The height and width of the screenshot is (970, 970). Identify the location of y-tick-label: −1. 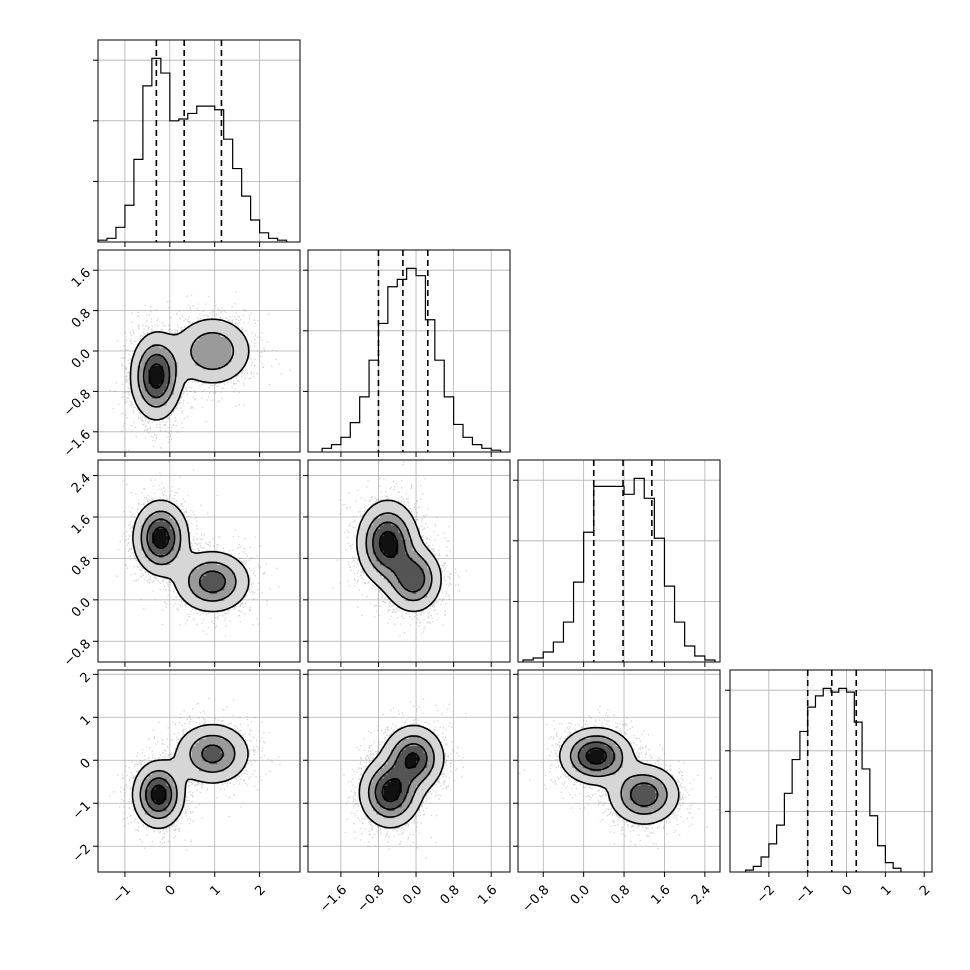
(82, 811).